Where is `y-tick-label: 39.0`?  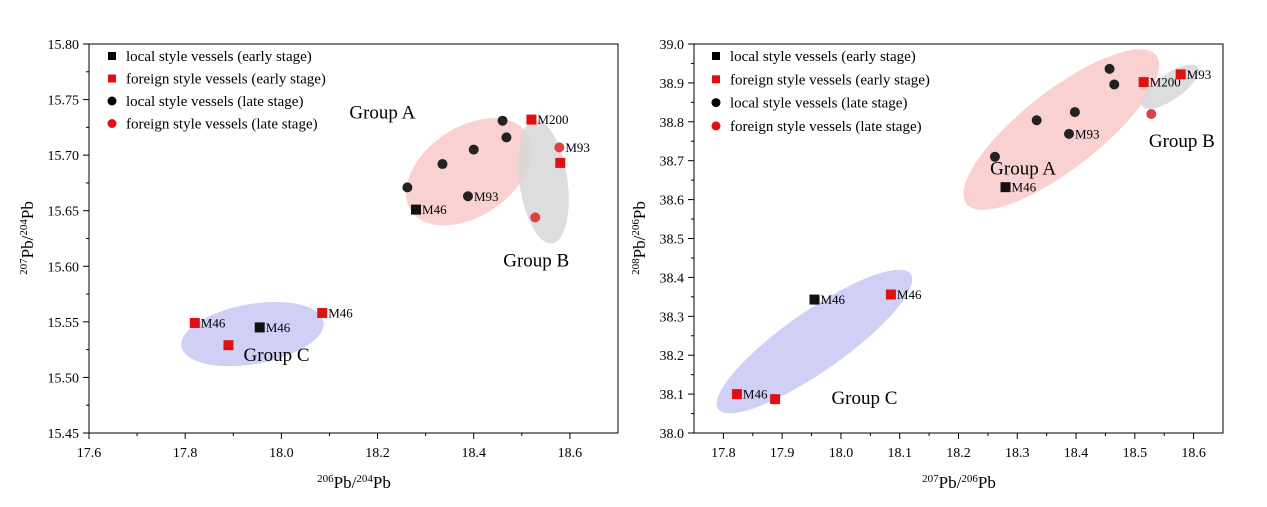 y-tick-label: 39.0 is located at coordinates (672, 45).